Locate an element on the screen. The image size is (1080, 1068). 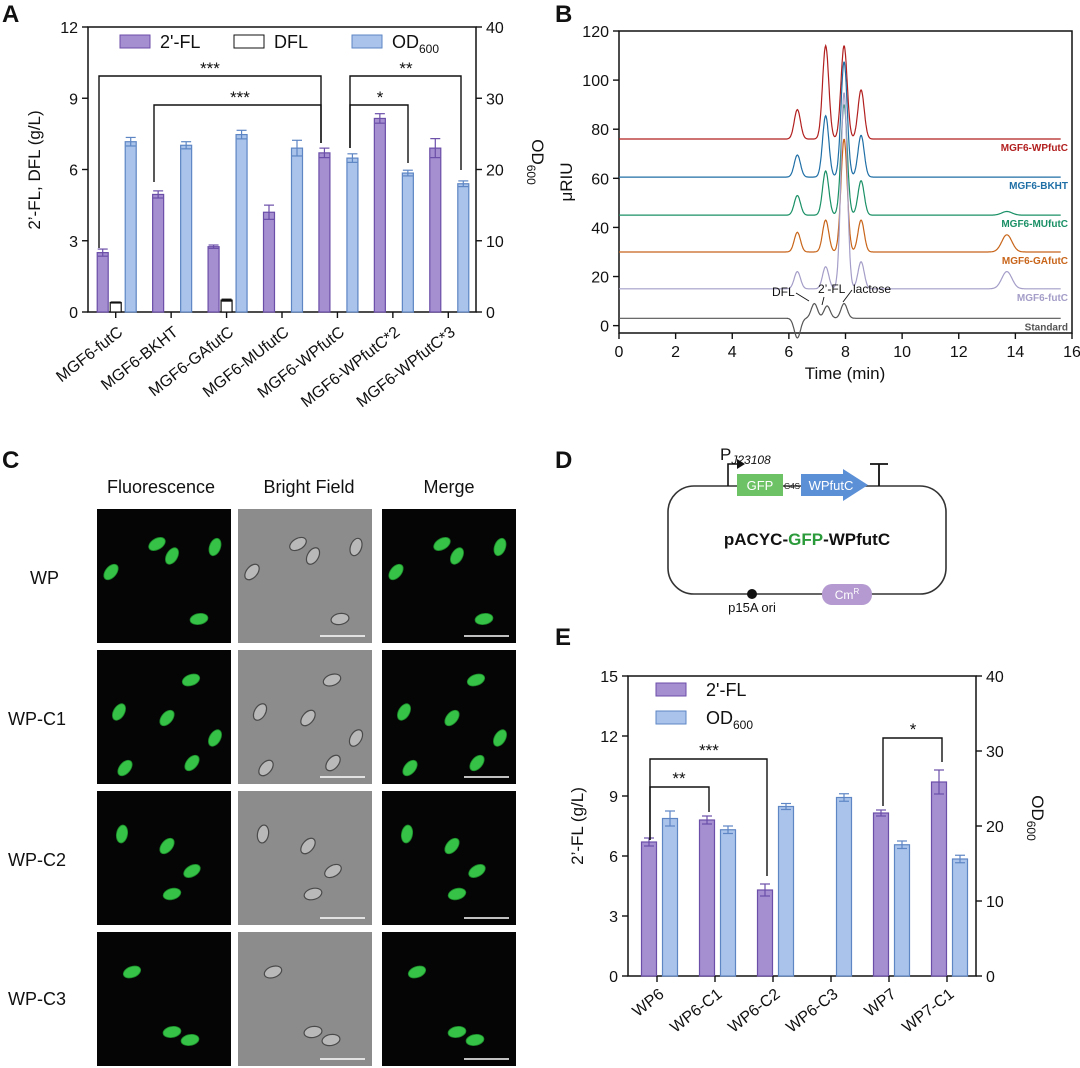
panel-e-category-label: WP6 is located at coordinates (649, 1003).